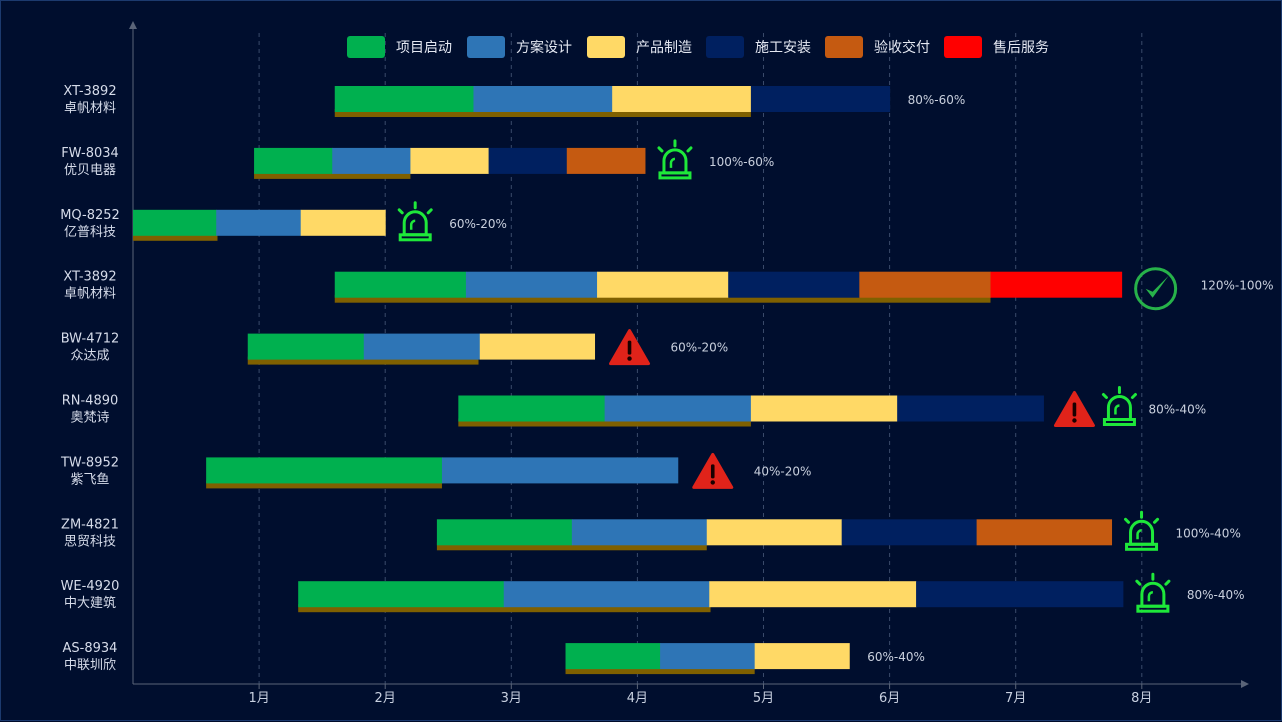 The image size is (1282, 722). What do you see at coordinates (664, 48) in the screenshot?
I see `legend-label: 产品制造` at bounding box center [664, 48].